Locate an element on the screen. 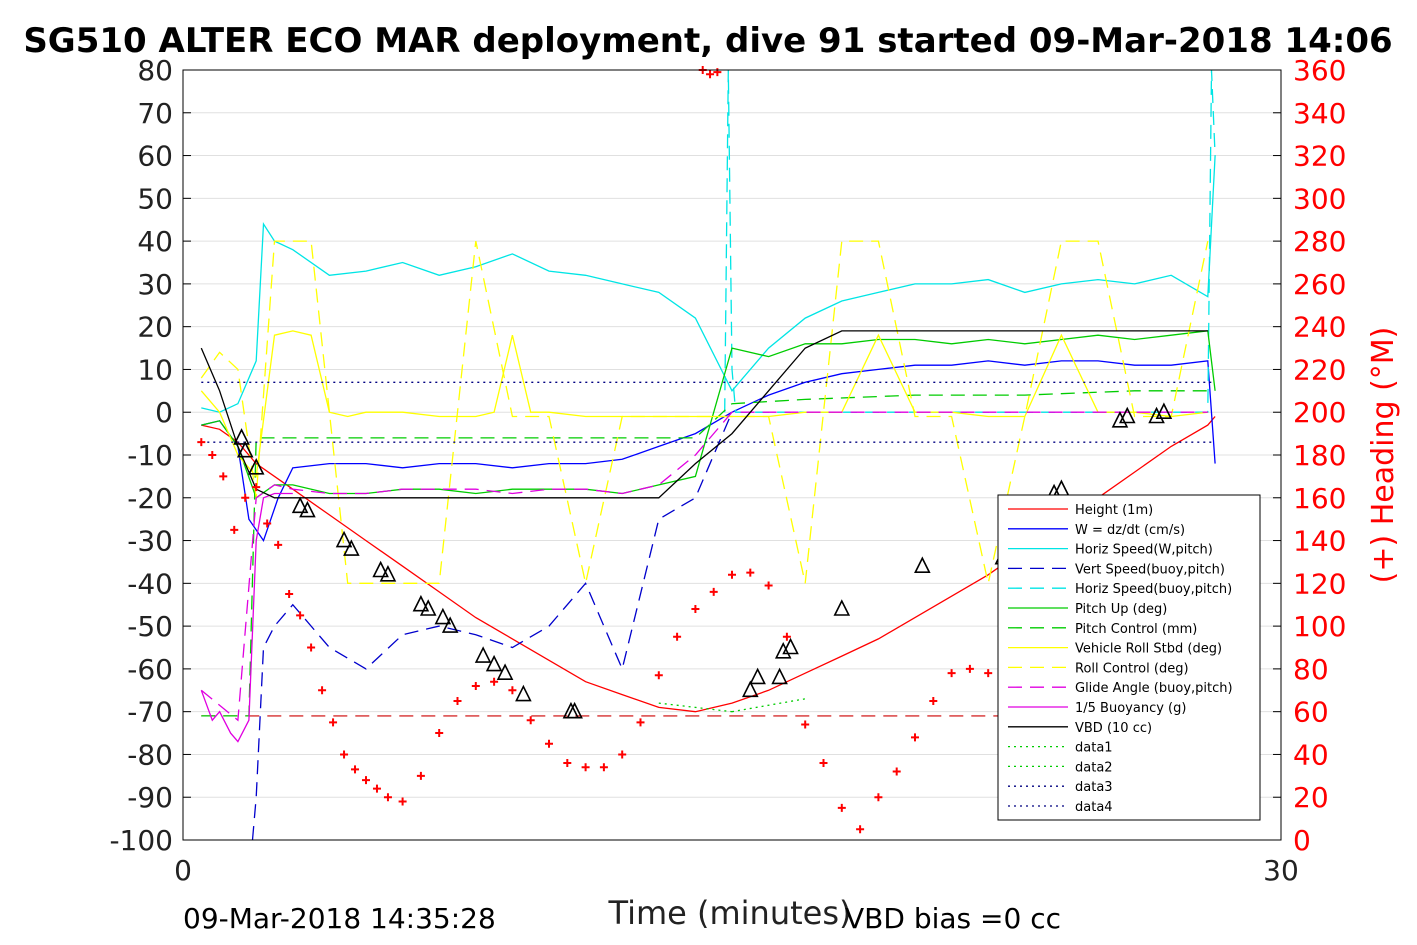 The width and height of the screenshot is (1417, 945). y-tick-label: 0 is located at coordinates (164, 412).